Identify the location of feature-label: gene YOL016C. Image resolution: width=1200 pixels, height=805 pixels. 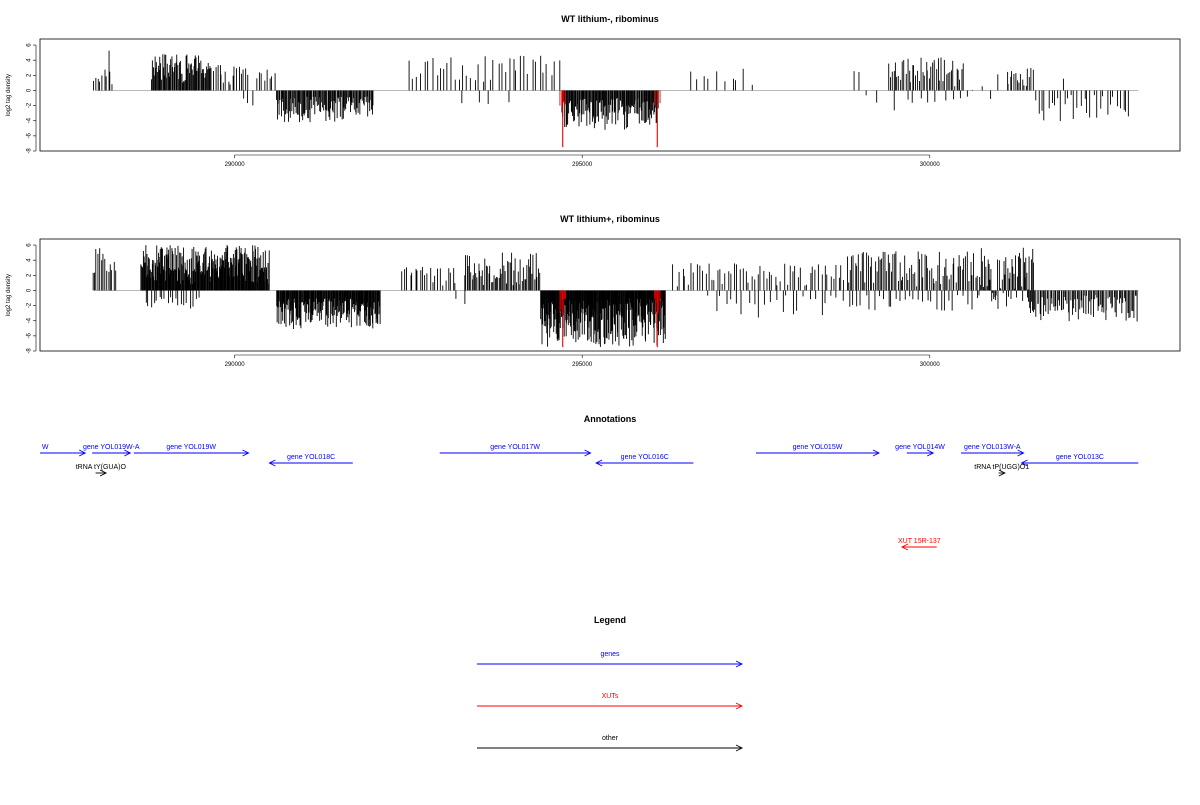
(645, 457).